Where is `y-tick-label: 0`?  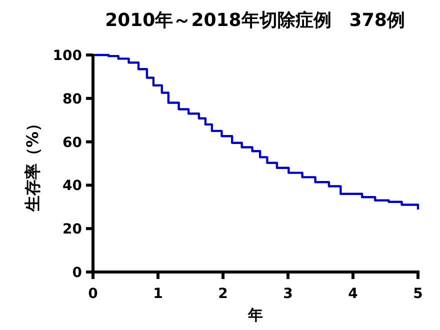
y-tick-label: 0 is located at coordinates (77, 273).